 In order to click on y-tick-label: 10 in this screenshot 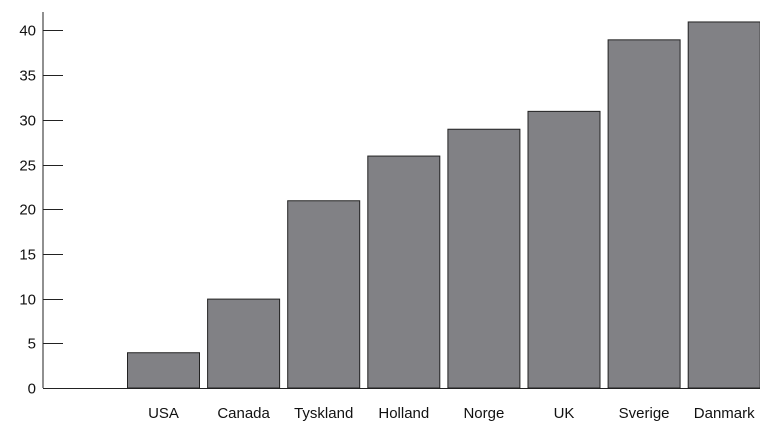, I will do `click(27, 300)`.